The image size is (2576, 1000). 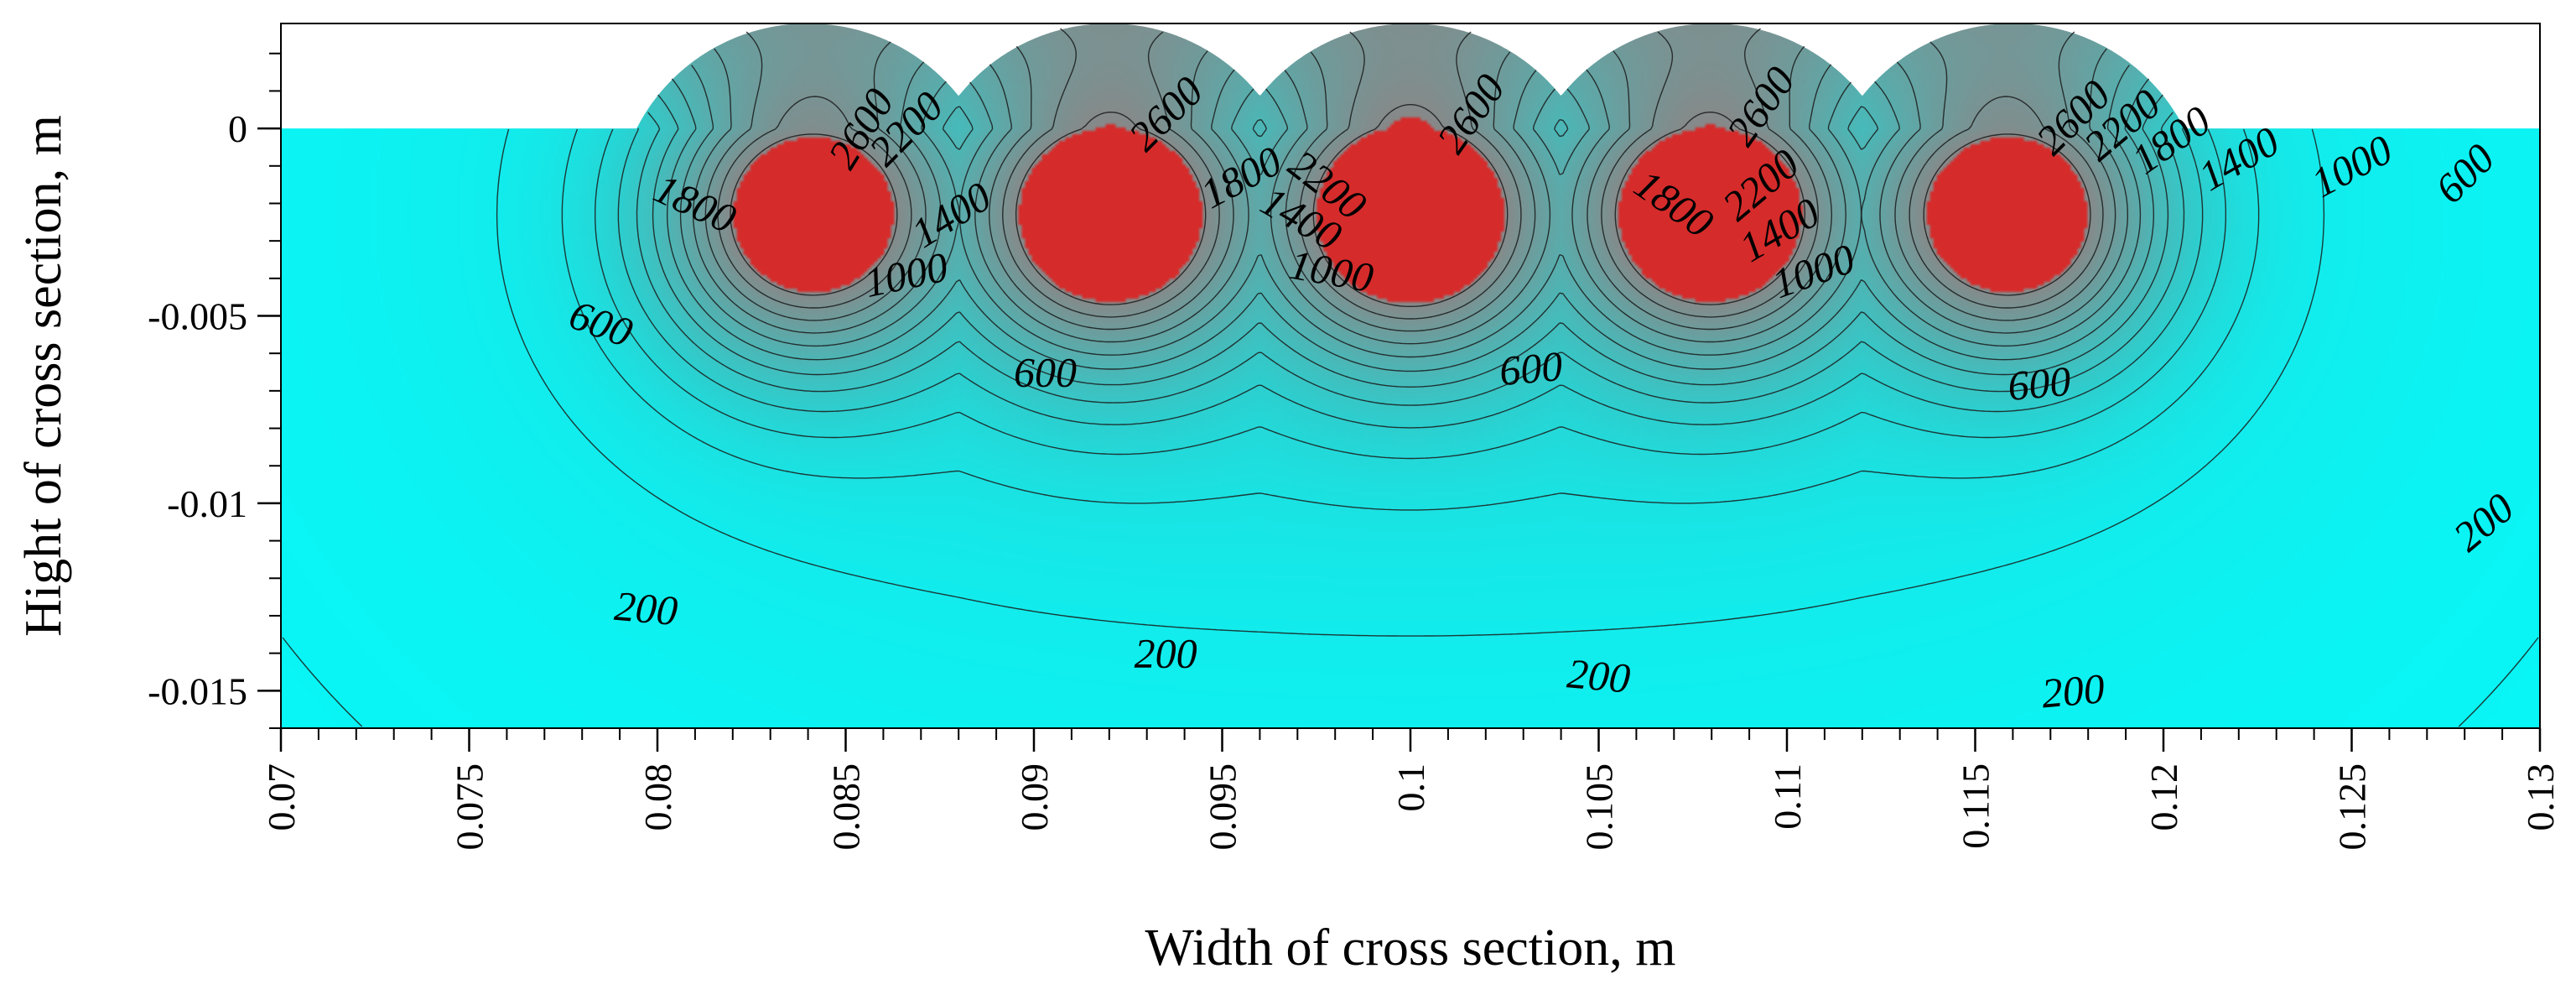 What do you see at coordinates (1787, 796) in the screenshot?
I see `x-tick-label: 0.11` at bounding box center [1787, 796].